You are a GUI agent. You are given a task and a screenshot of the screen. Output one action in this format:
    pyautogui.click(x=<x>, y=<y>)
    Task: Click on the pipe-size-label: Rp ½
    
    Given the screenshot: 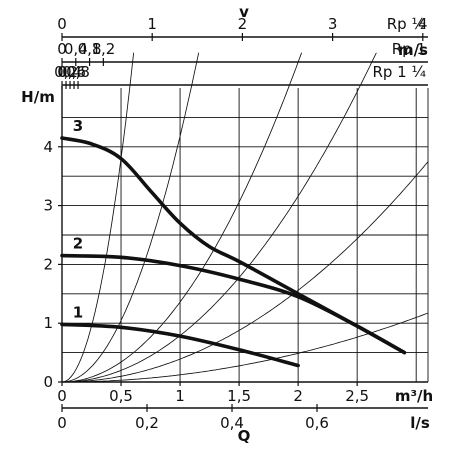 What is the action you would take?
    pyautogui.click(x=406, y=24)
    